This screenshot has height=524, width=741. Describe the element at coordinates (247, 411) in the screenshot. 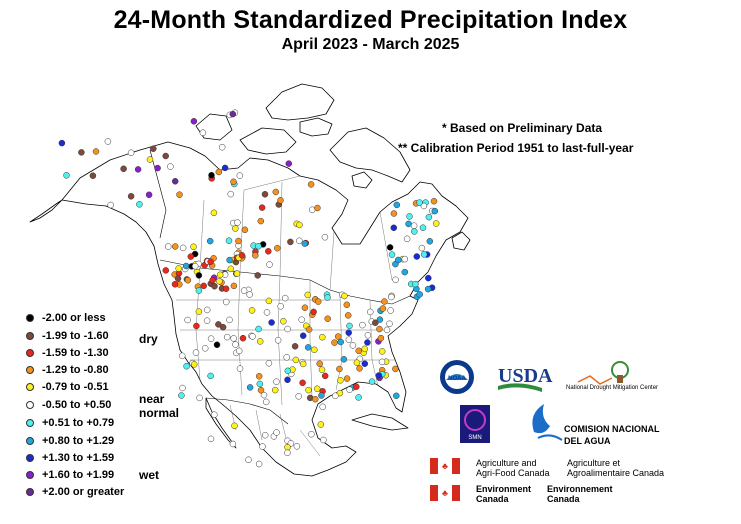

I see `us-mexico-border` at that location.